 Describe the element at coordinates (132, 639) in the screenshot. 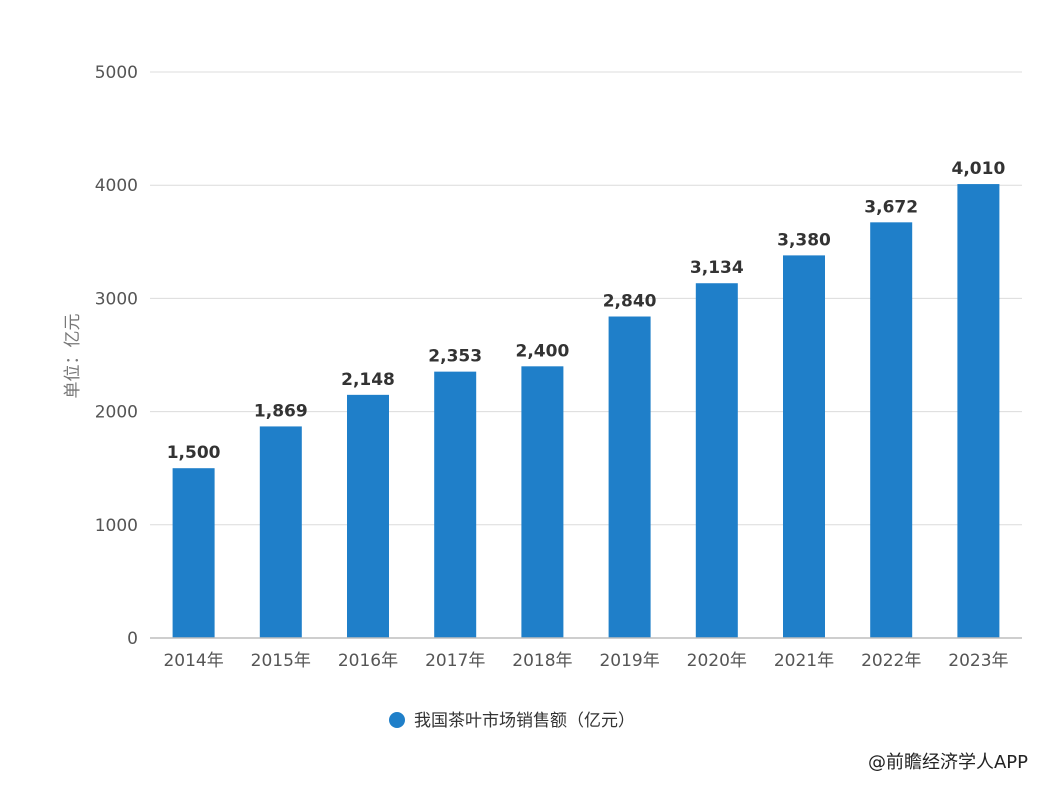

I see `y-tick-label: 0` at that location.